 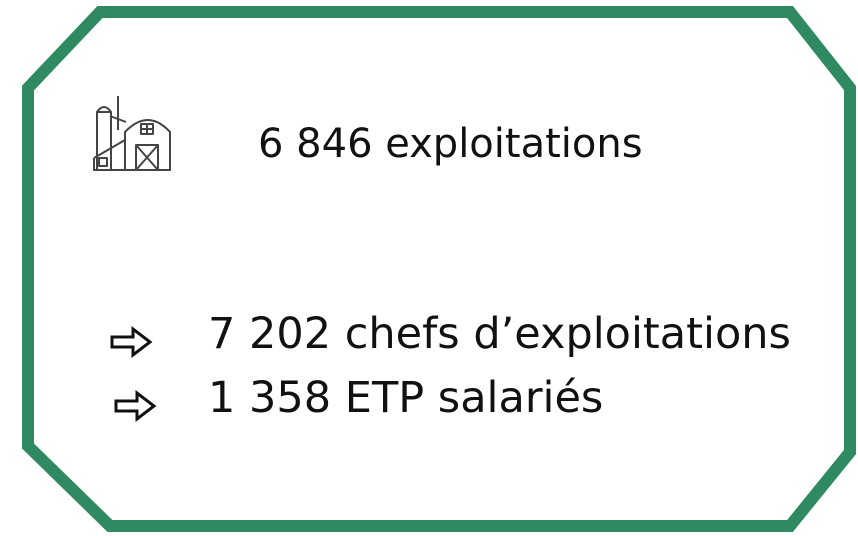 I want to click on farm-heads-count: 7 202 chefs d’exploitations, so click(x=499, y=334).